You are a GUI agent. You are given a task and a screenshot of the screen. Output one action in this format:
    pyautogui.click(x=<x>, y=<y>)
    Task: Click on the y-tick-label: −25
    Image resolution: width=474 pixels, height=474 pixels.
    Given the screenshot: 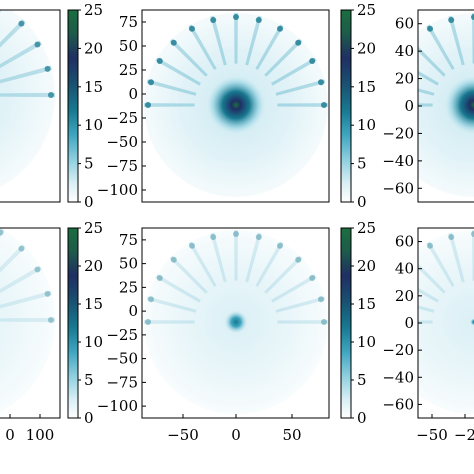 What is the action you would take?
    pyautogui.click(x=122, y=335)
    